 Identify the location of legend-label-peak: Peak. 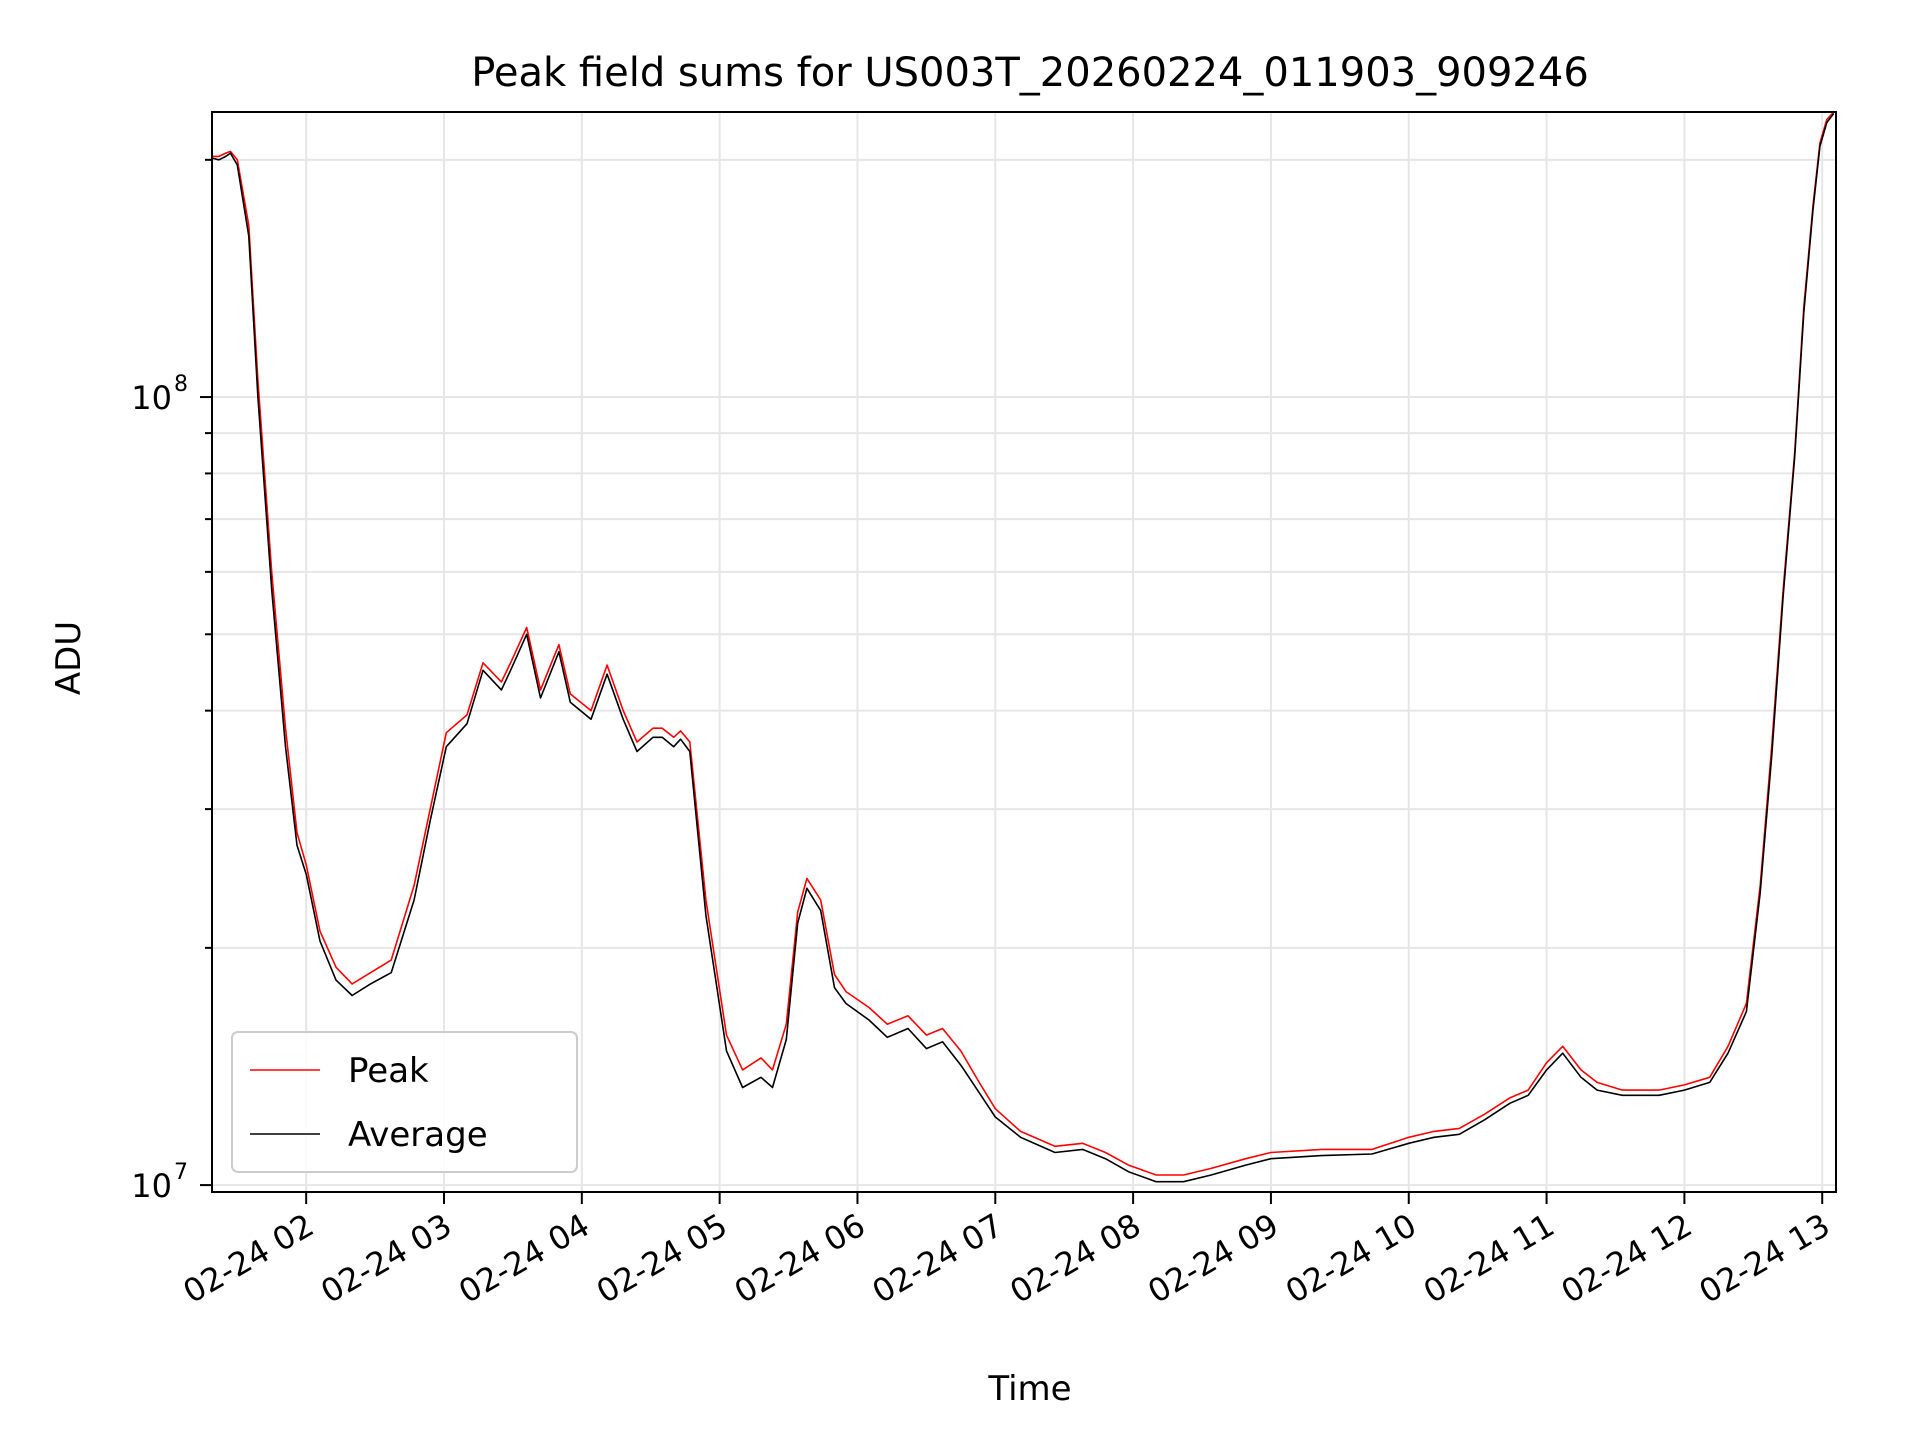
(388, 1071).